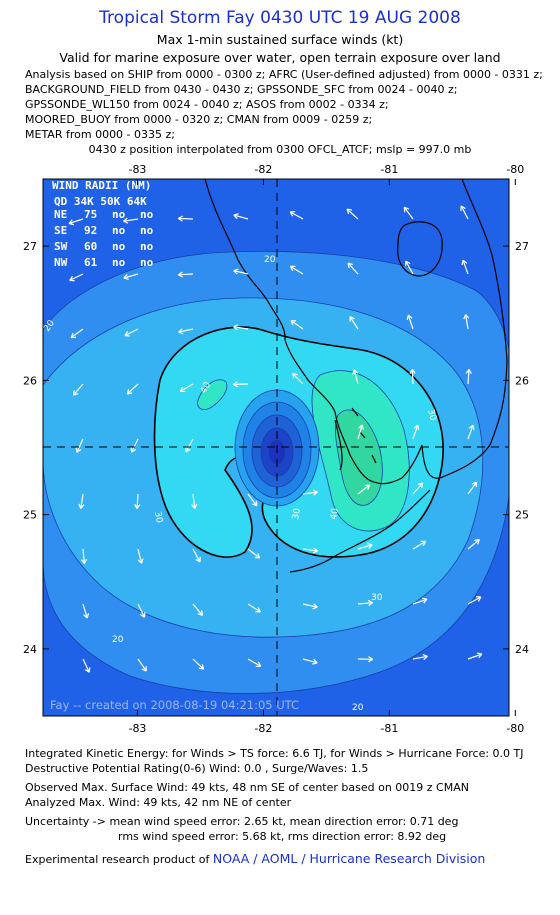 The image size is (560, 915). Describe the element at coordinates (522, 380) in the screenshot. I see `lat-tick-label-right: 26` at that location.